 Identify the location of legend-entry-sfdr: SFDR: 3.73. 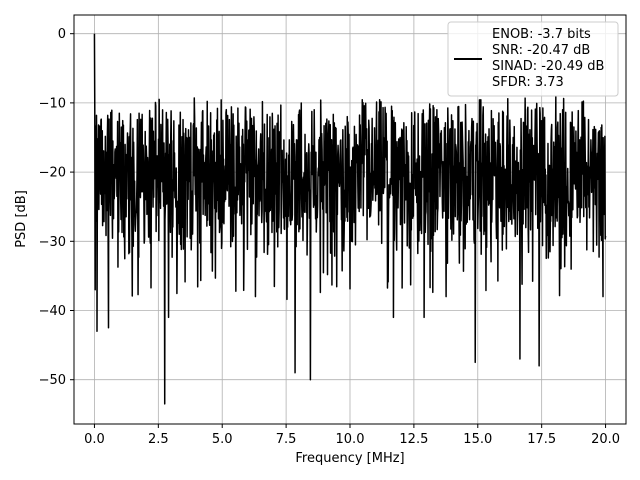
(528, 82).